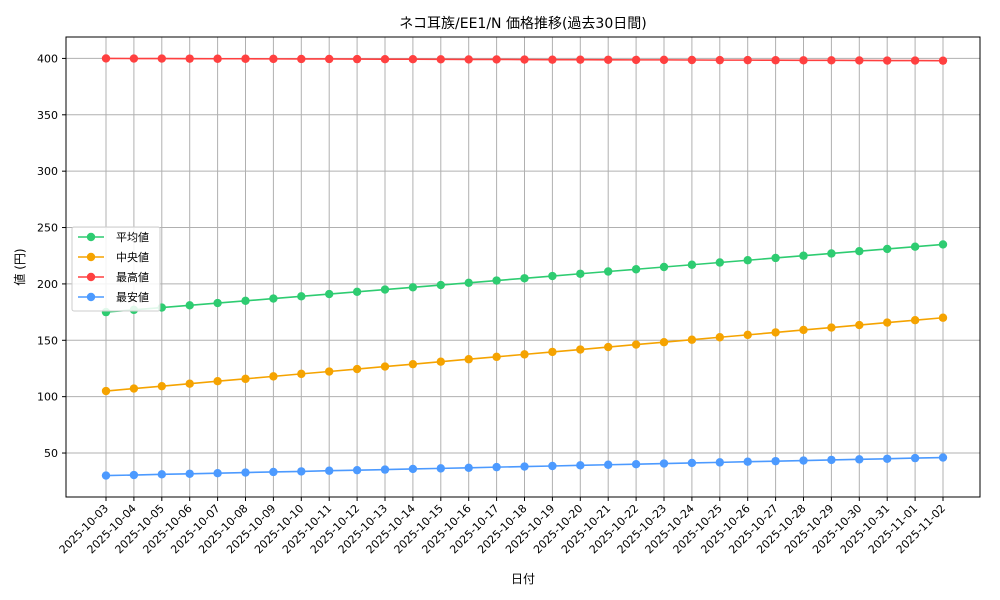  What do you see at coordinates (47, 256) in the screenshot?
I see `y-tick-labels: 50 100 150 200 250 300 350 400` at bounding box center [47, 256].